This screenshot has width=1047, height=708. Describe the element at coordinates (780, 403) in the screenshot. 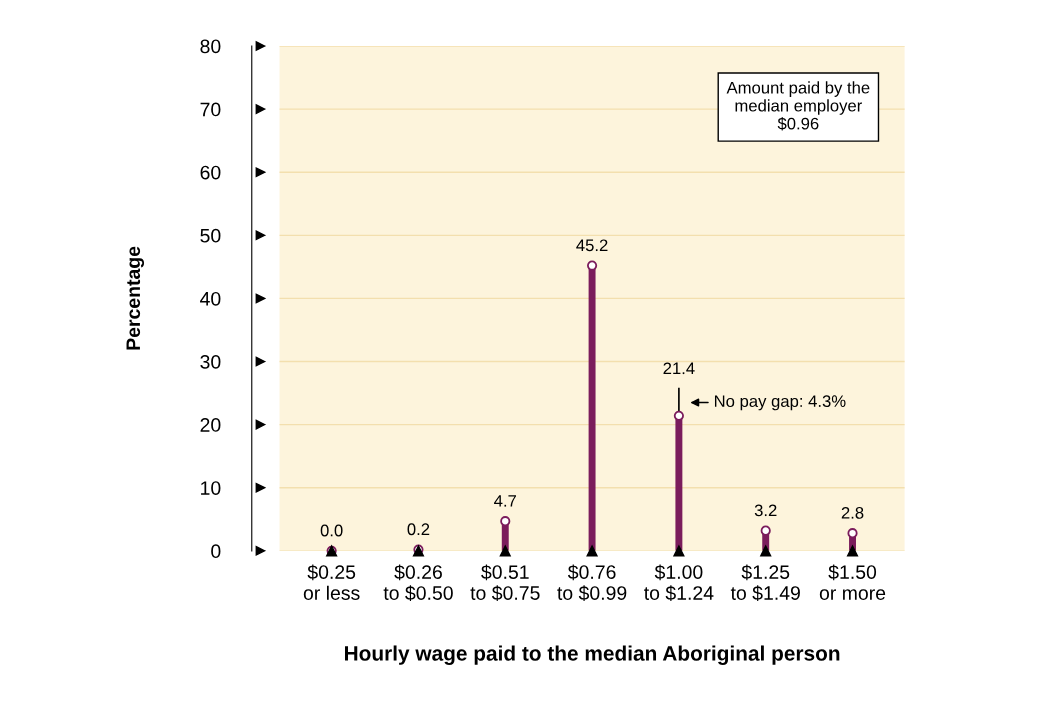

I see `annotation: No pay gap: 4.3%` at that location.